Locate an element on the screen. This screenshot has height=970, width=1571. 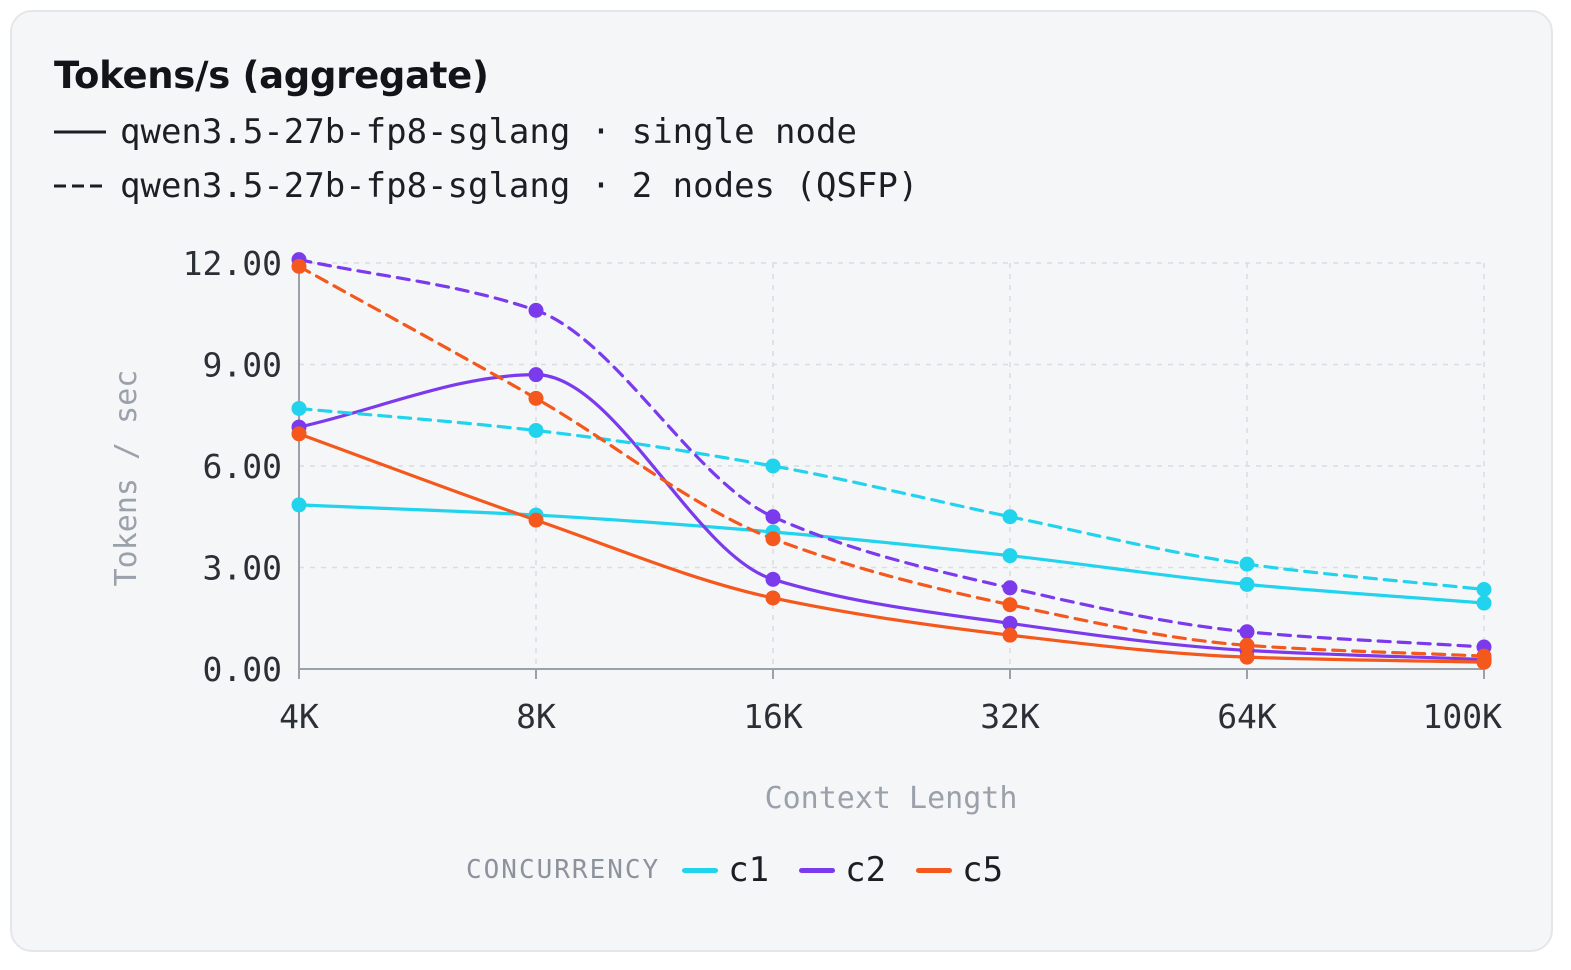
line-style-key-dashed-label: qwen3.5-27b-fp8-sglang · 2 nodes (QSFP) is located at coordinates (519, 186).